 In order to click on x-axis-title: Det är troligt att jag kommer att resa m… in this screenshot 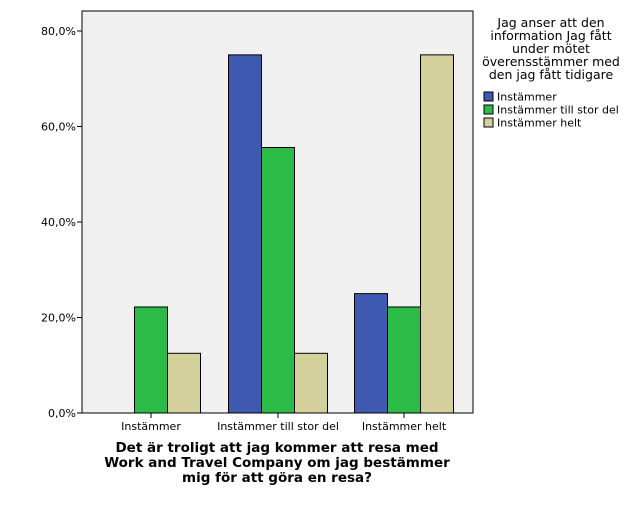, I will do `click(277, 463)`.